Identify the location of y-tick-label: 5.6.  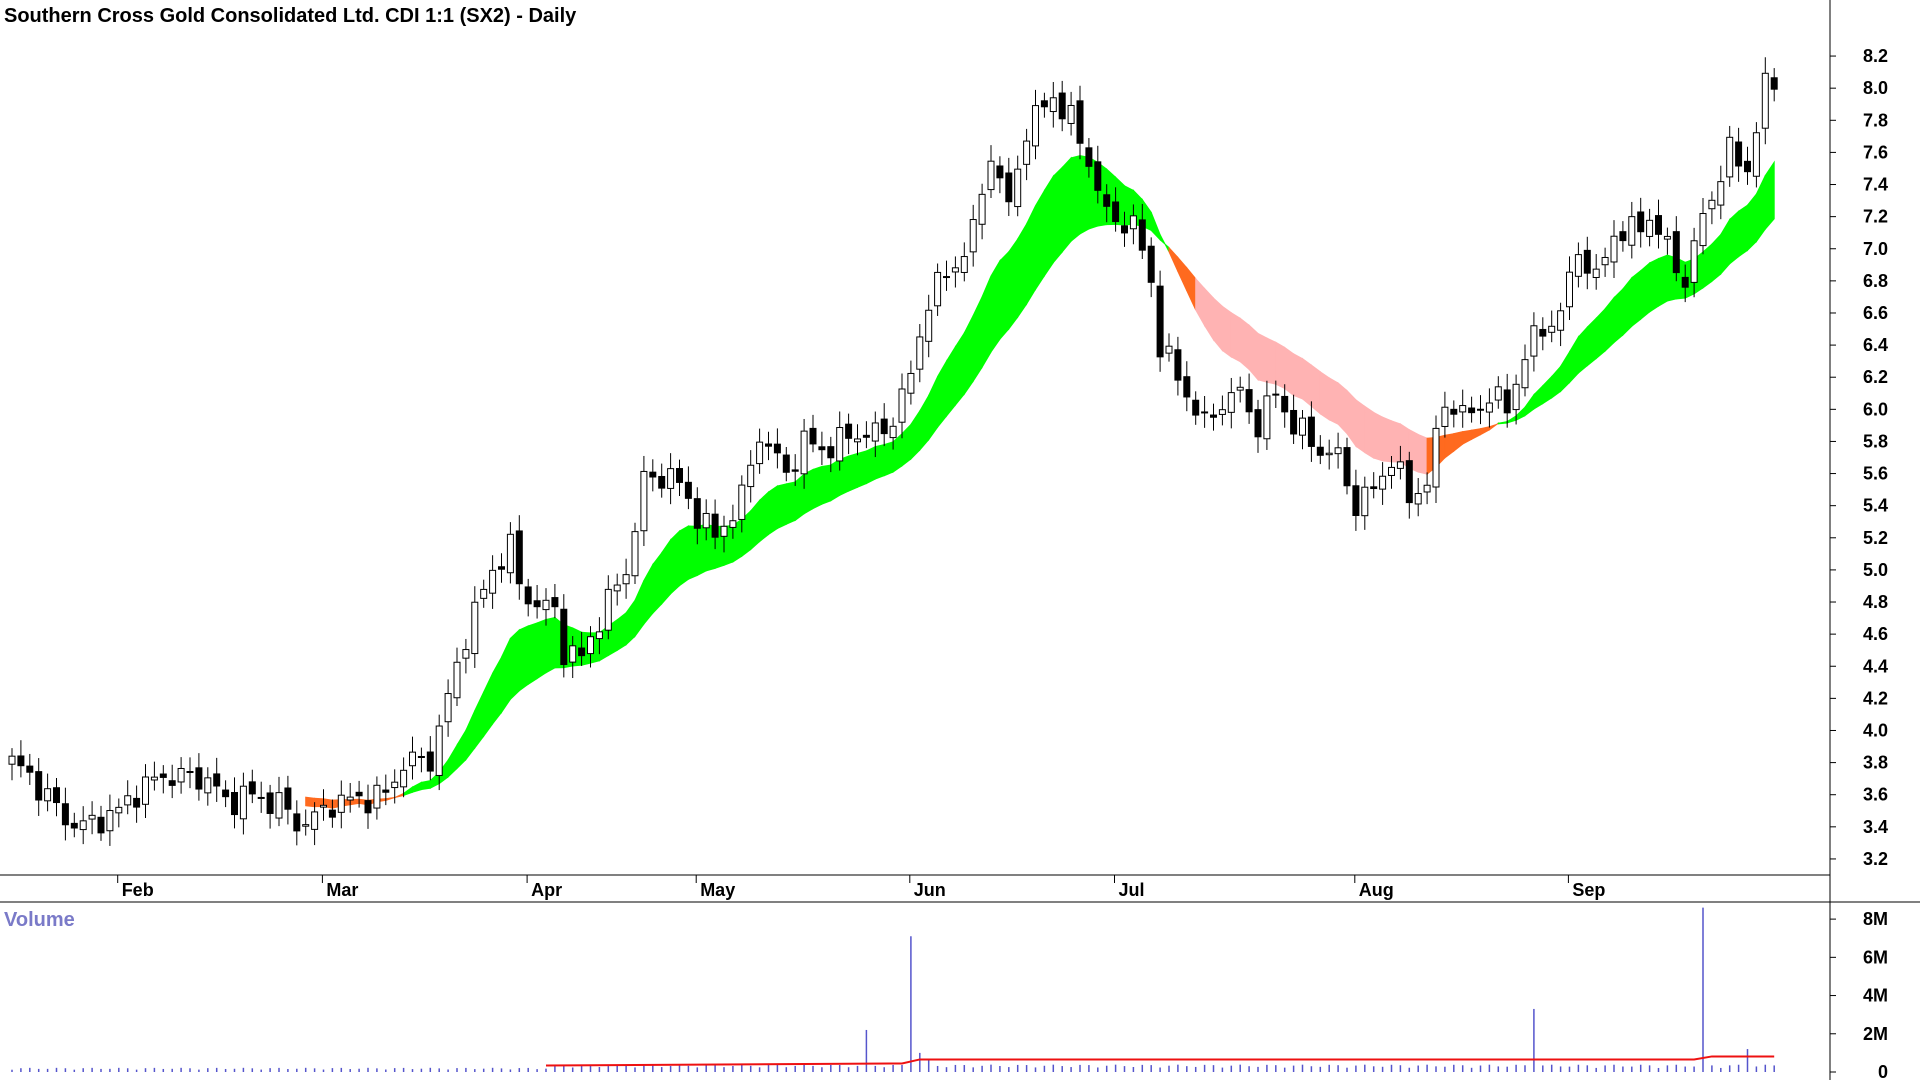
(1875, 474).